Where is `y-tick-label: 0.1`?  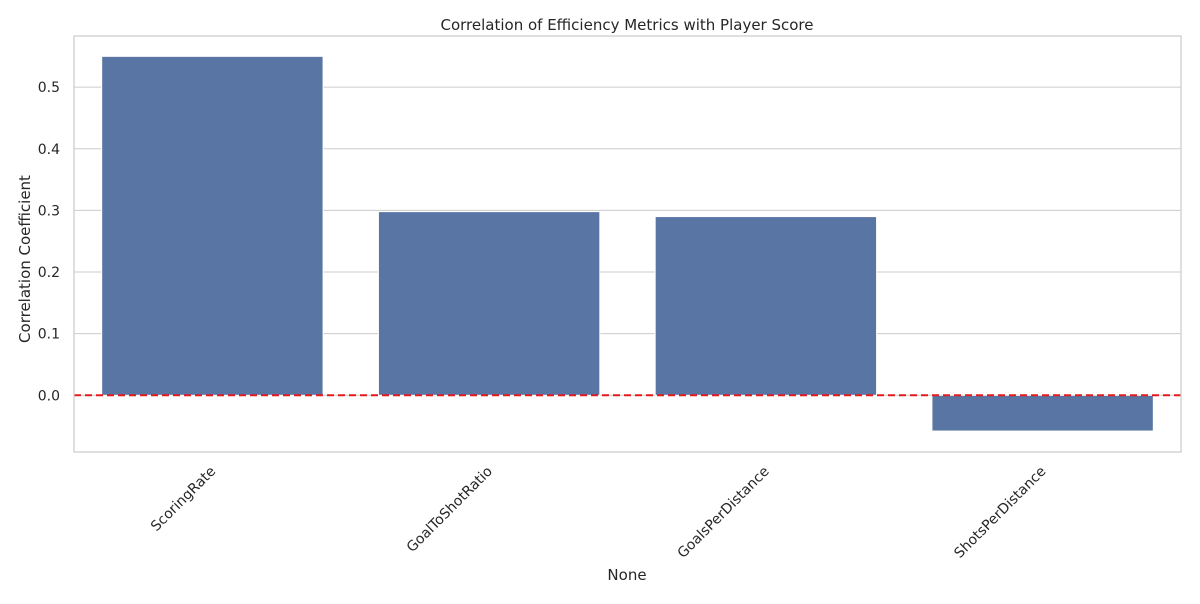
y-tick-label: 0.1 is located at coordinates (49, 335).